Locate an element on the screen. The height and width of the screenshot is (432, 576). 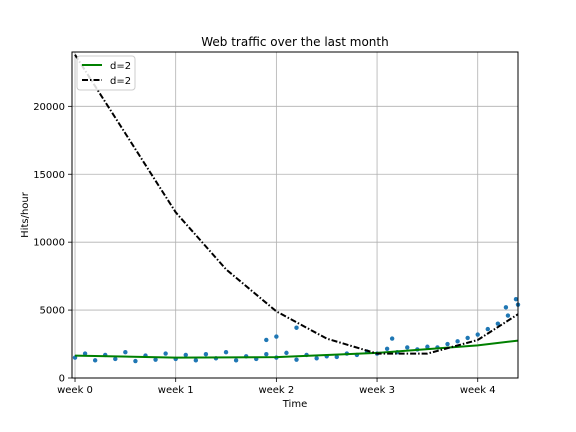
legend-label-0: d=2 is located at coordinates (120, 66).